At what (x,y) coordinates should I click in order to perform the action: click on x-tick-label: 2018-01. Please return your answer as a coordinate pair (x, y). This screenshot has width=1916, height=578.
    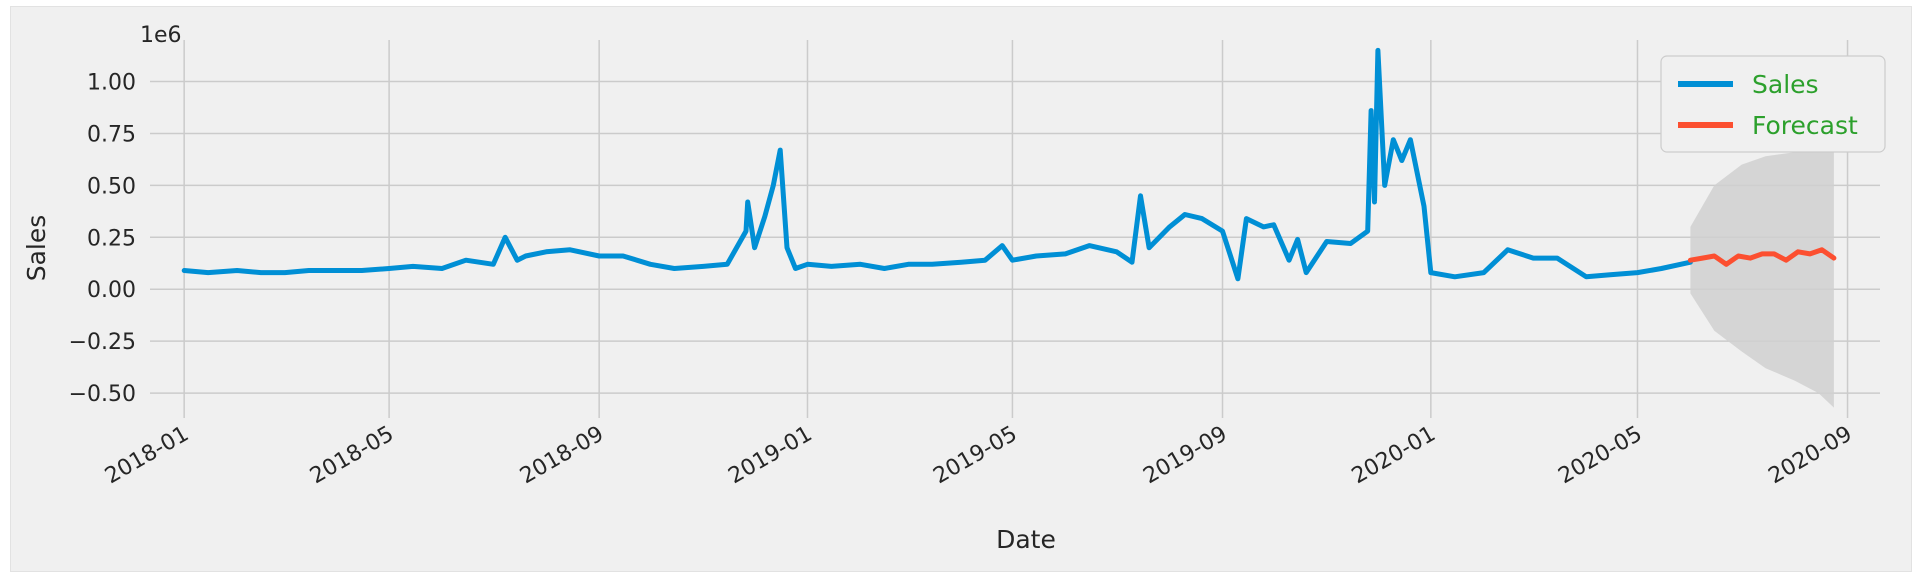
    Looking at the image, I should click on (147, 456).